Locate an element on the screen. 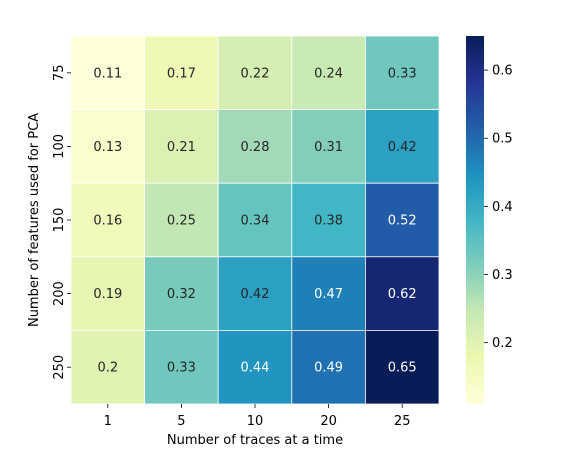  cell-value-label: 0.16 is located at coordinates (107, 221).